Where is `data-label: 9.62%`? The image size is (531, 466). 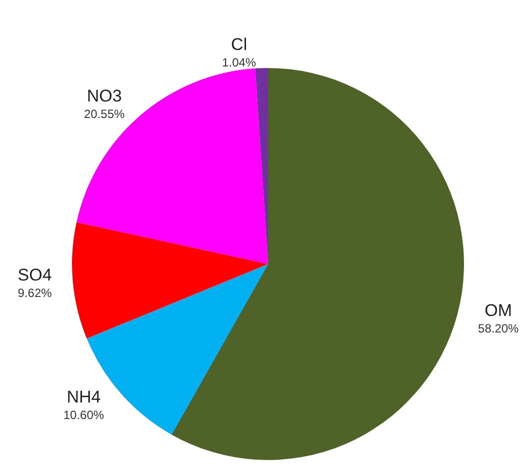 data-label: 9.62% is located at coordinates (35, 293).